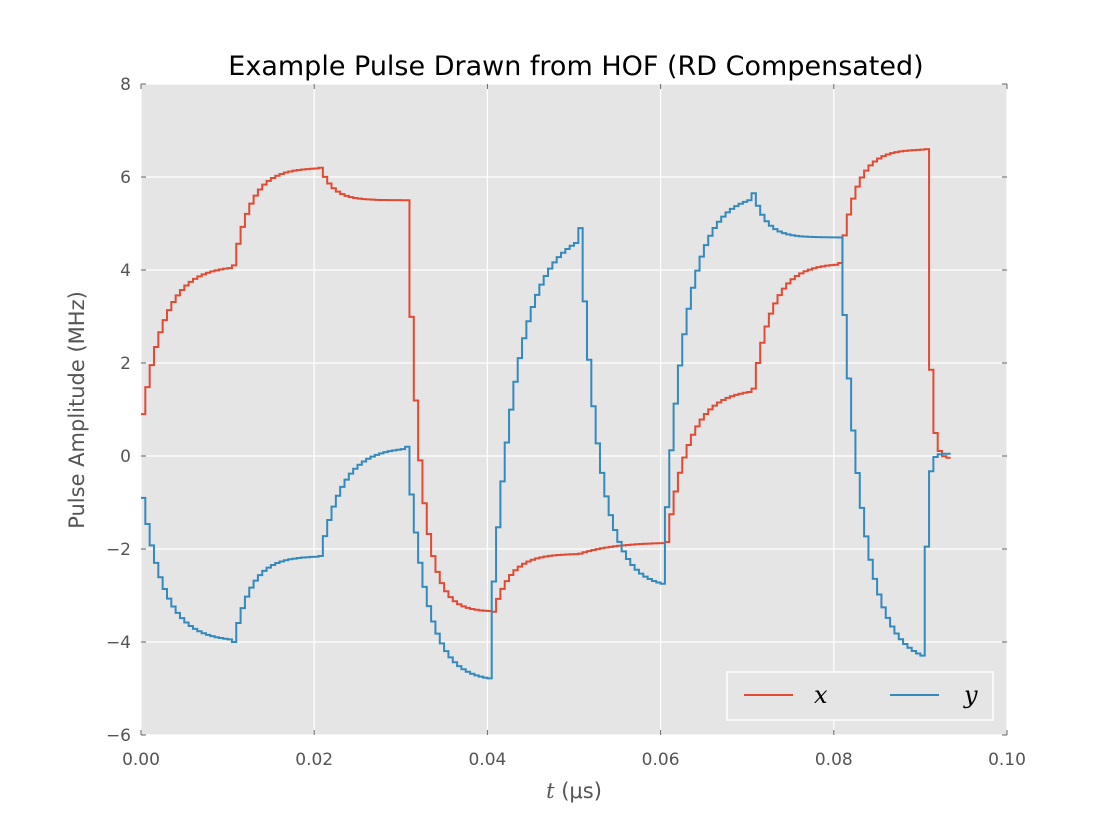  What do you see at coordinates (125, 178) in the screenshot?
I see `y-tick-label: 6` at bounding box center [125, 178].